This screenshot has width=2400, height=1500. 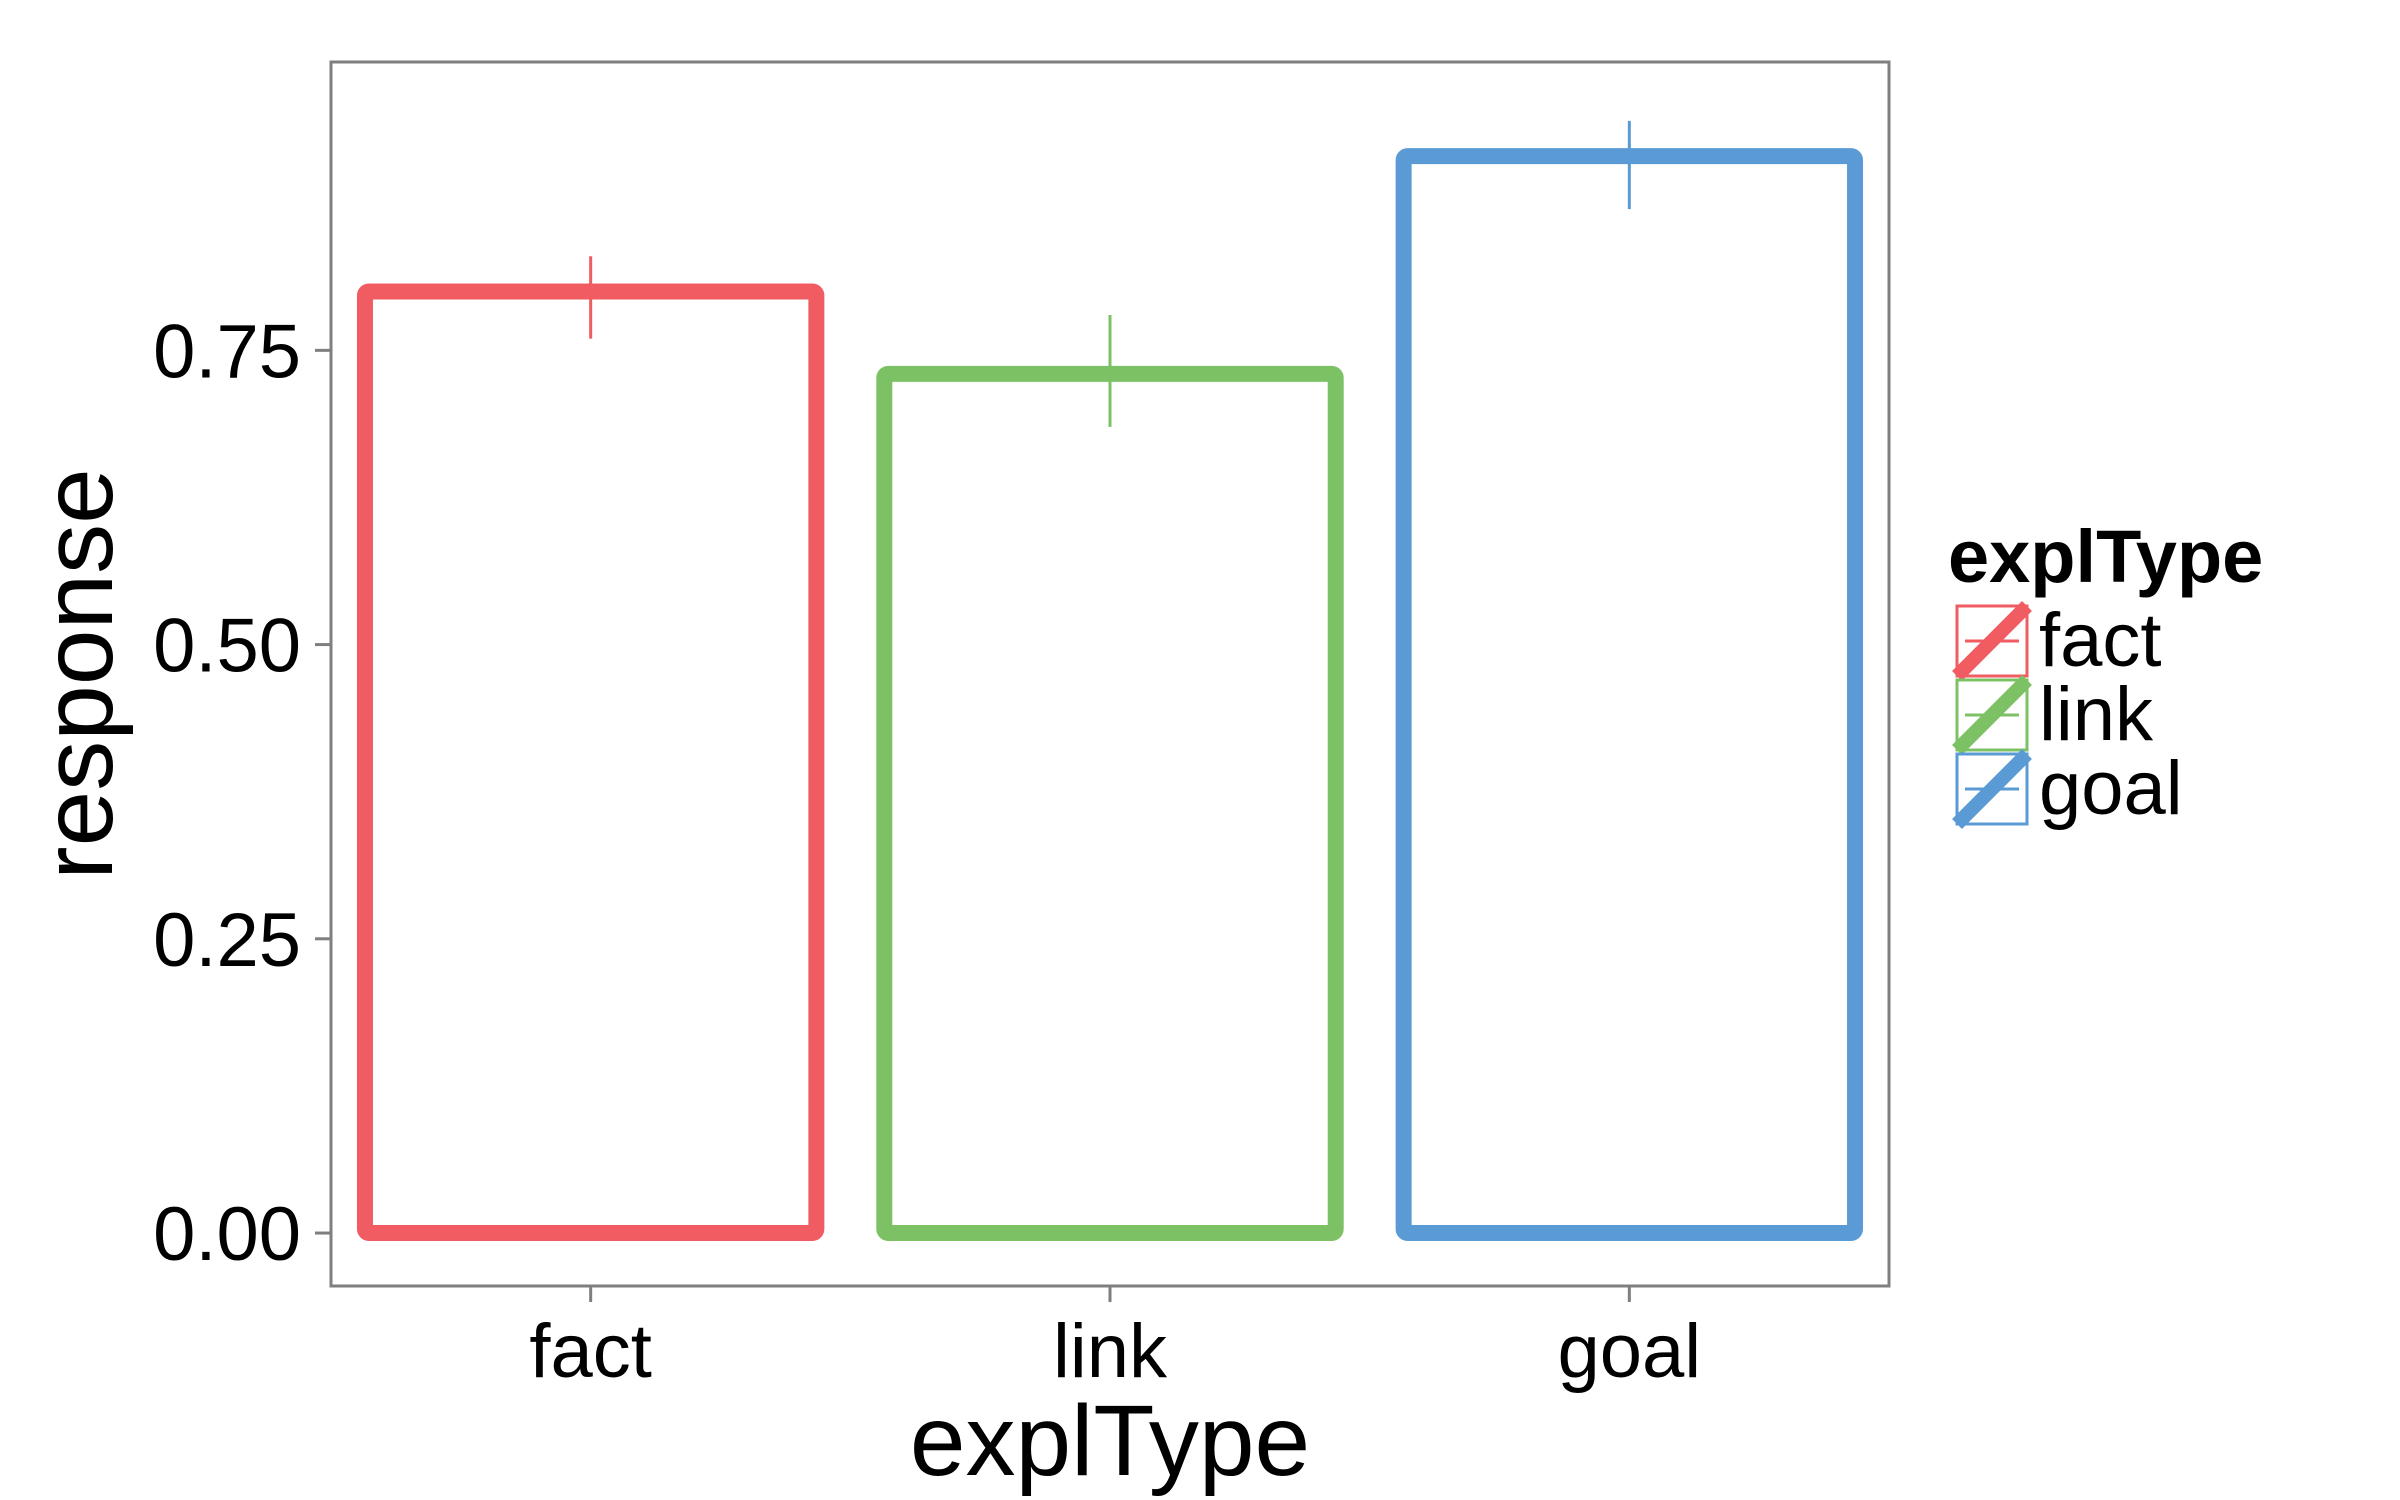 What do you see at coordinates (227, 351) in the screenshot?
I see `y-tick-label: 0.75` at bounding box center [227, 351].